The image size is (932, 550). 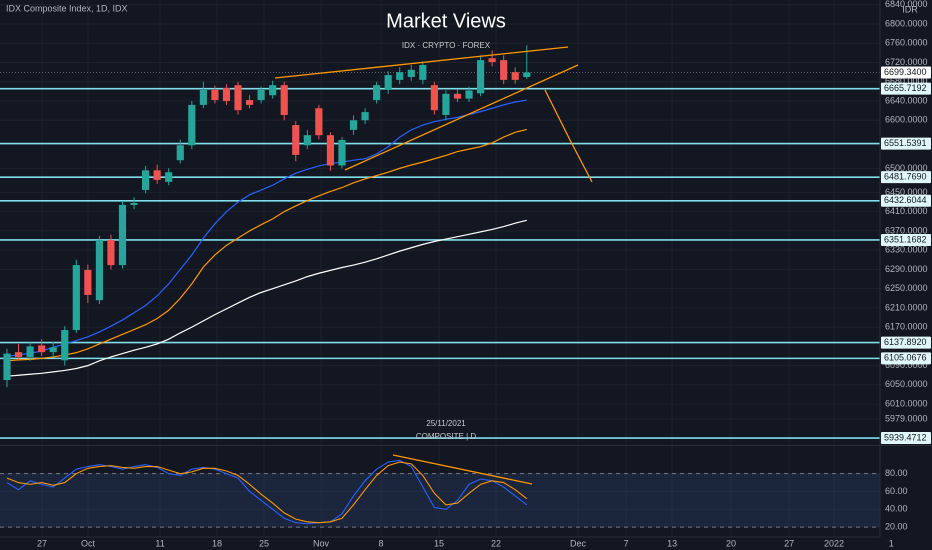 What do you see at coordinates (446, 45) in the screenshot?
I see `chart-subtitle: IDX · CRYPTO · FOREX` at bounding box center [446, 45].